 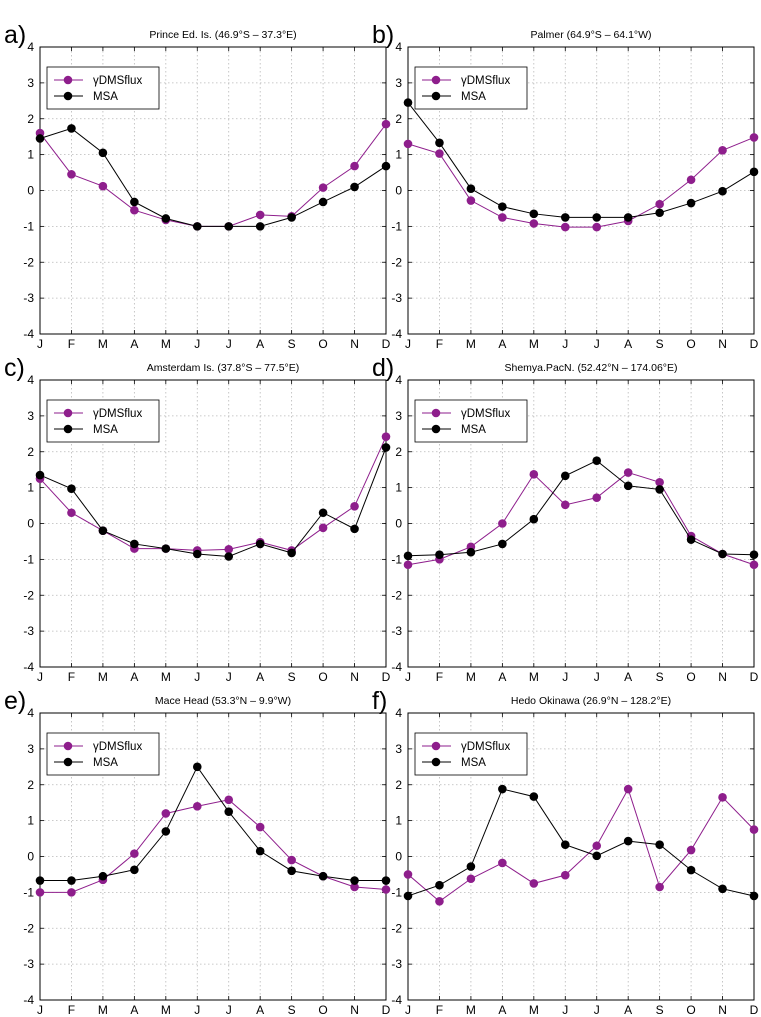 I want to click on chart-title: Prince Ed. Is. (46.9°S – 37.3°E), so click(x=222, y=35).